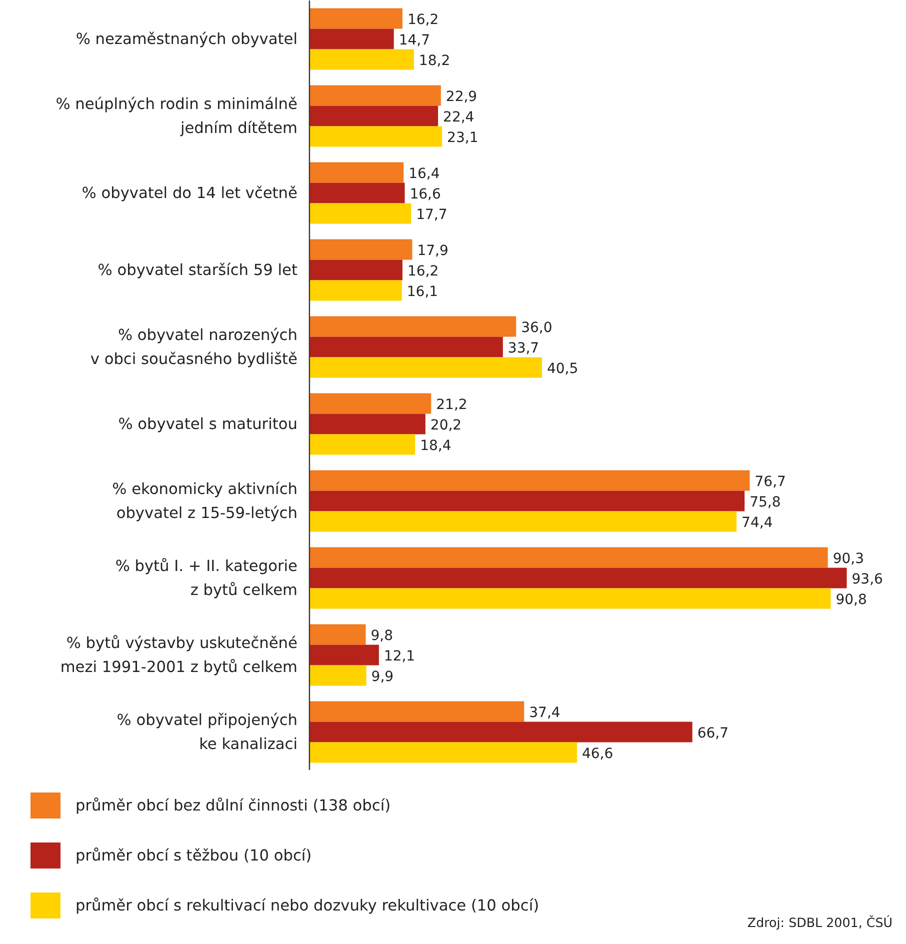 Image resolution: width=906 pixels, height=944 pixels. What do you see at coordinates (194, 855) in the screenshot?
I see `legend-label: průměr obcí s těžbou (10 obcí)` at bounding box center [194, 855].